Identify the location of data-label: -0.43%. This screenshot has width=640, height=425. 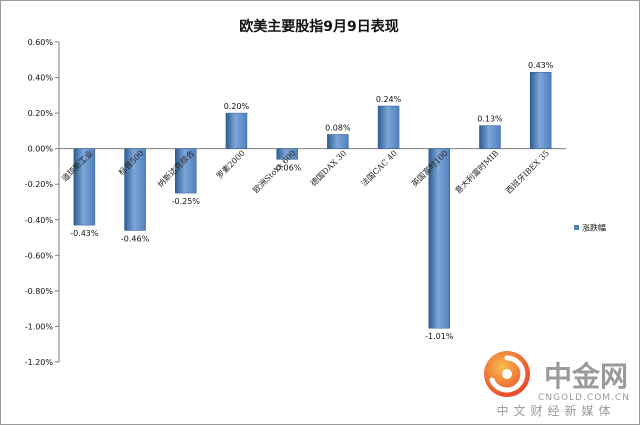
(84, 233).